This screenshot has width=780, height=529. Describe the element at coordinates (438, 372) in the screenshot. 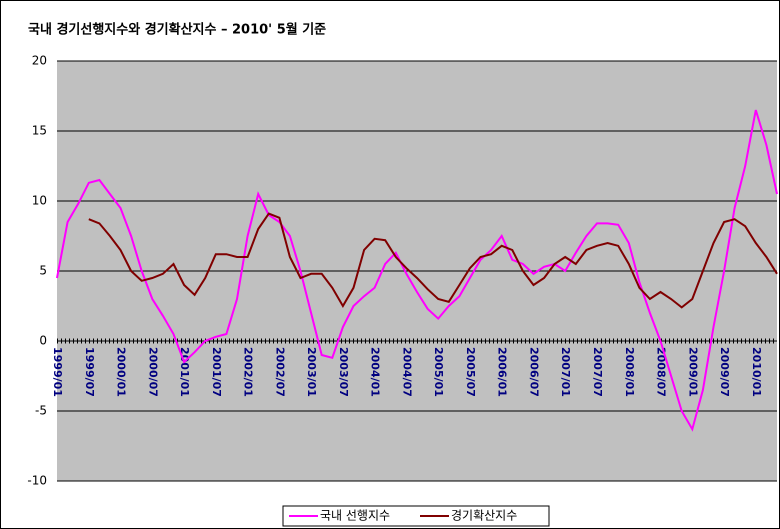

I see `x-tick-label: 2005/01` at that location.